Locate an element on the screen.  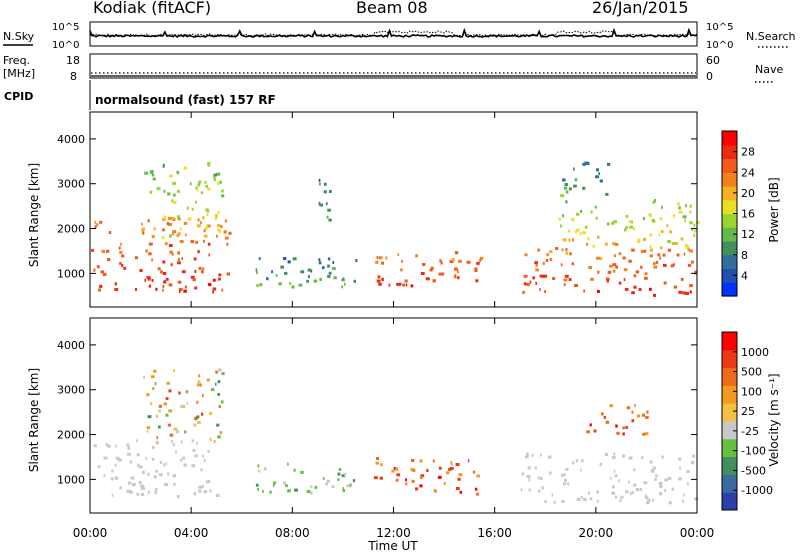
colorbar-tick-label: 12 is located at coordinates (748, 234).